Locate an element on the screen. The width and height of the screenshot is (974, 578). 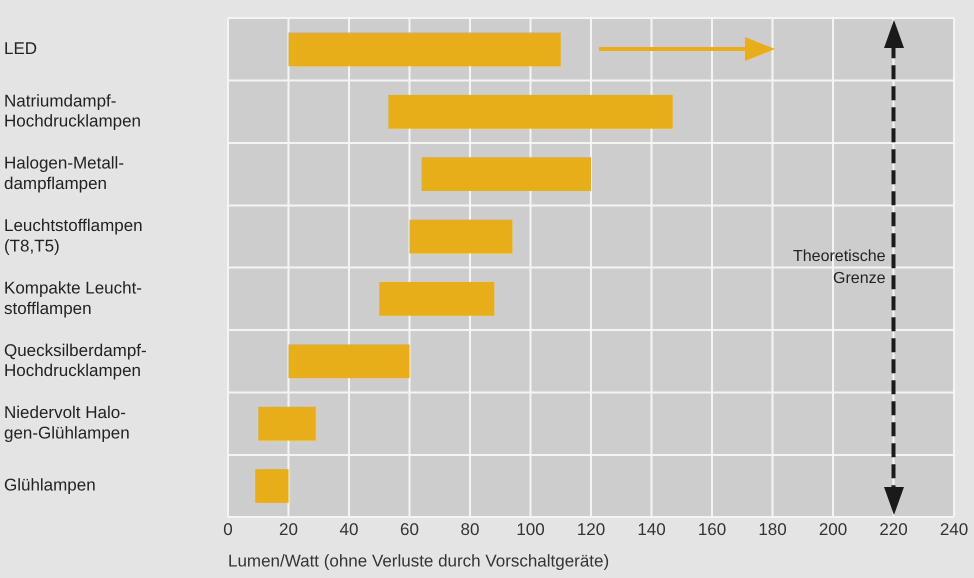
x-tick-label: 40 is located at coordinates (349, 530).